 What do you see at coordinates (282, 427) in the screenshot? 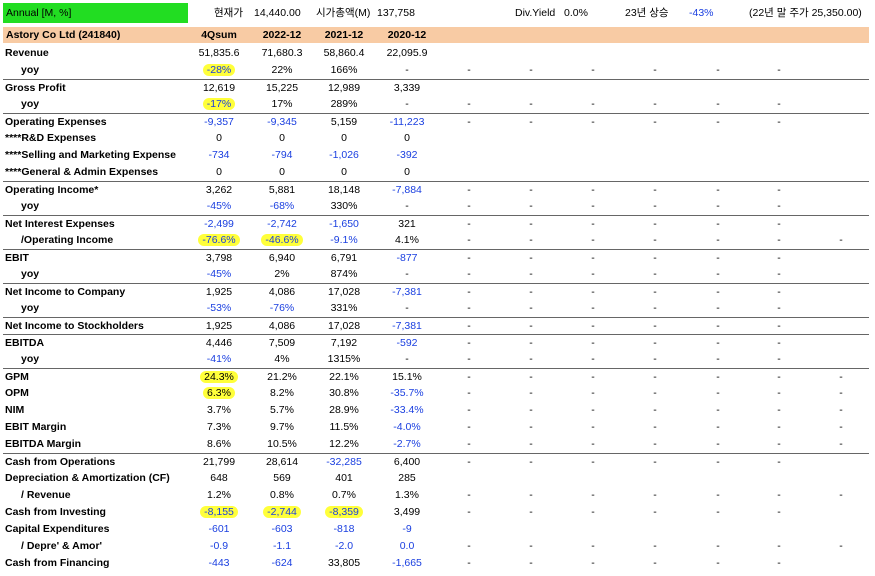
I see `value-cell: 9.7%` at bounding box center [282, 427].